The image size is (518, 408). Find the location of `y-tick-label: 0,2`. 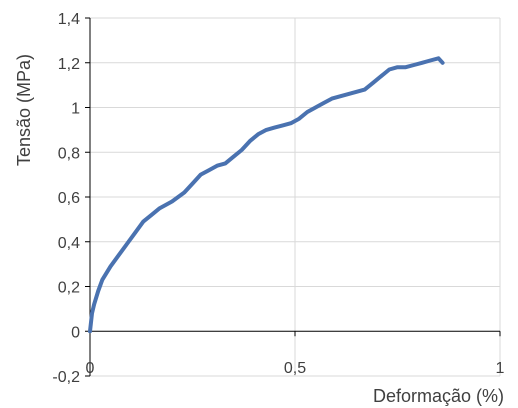

y-tick-label: 0,2 is located at coordinates (69, 288).